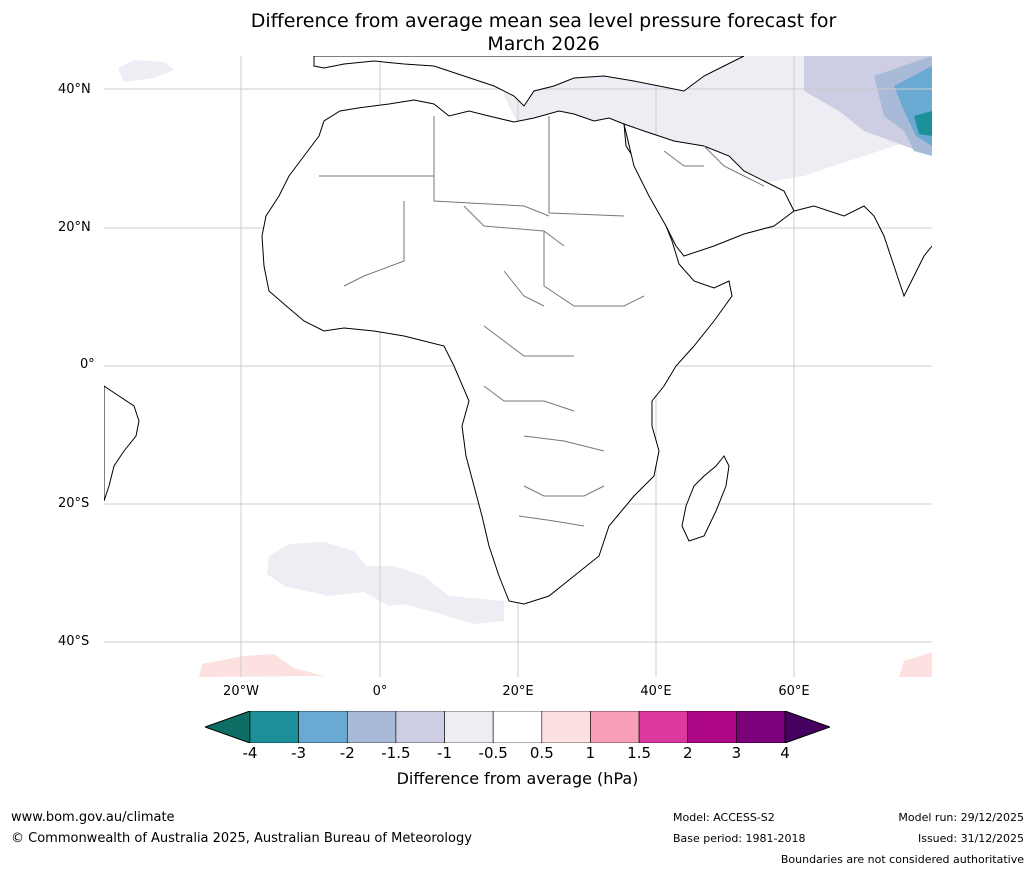  Describe the element at coordinates (445, 753) in the screenshot. I see `colorbar-tick-label: -1` at that location.